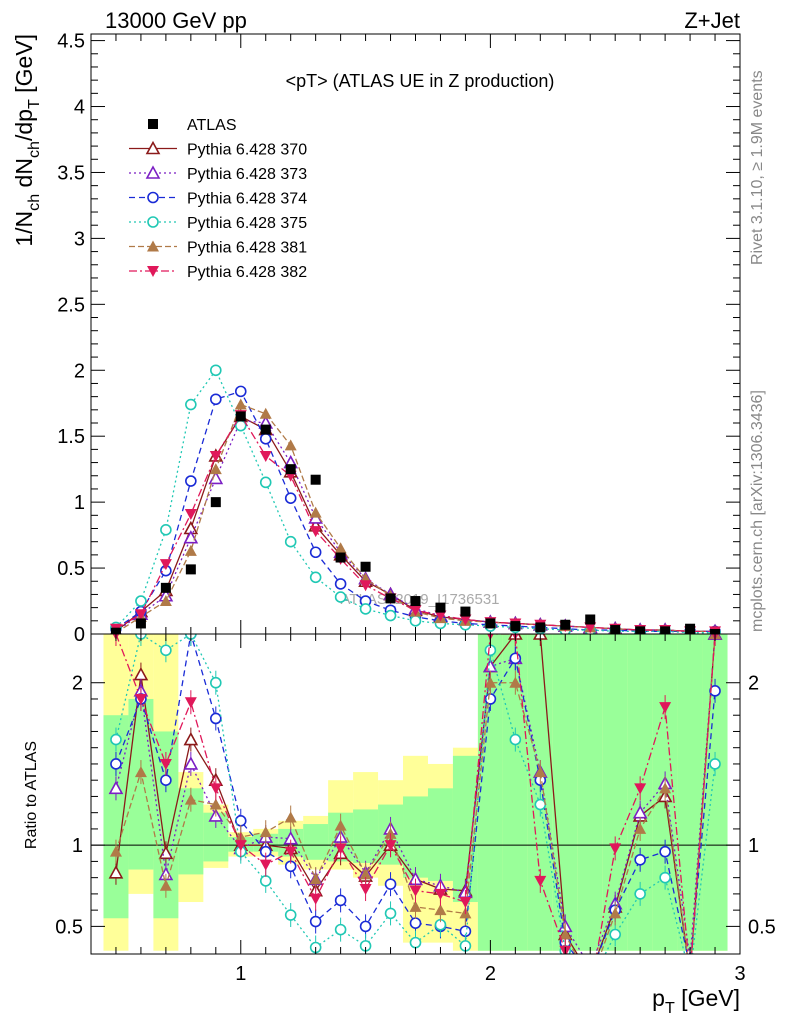 This screenshot has height=1024, width=786. Describe the element at coordinates (757, 167) in the screenshot. I see `side-text-top: Rivet 3.1.10, ≥ 1.9M events` at that location.